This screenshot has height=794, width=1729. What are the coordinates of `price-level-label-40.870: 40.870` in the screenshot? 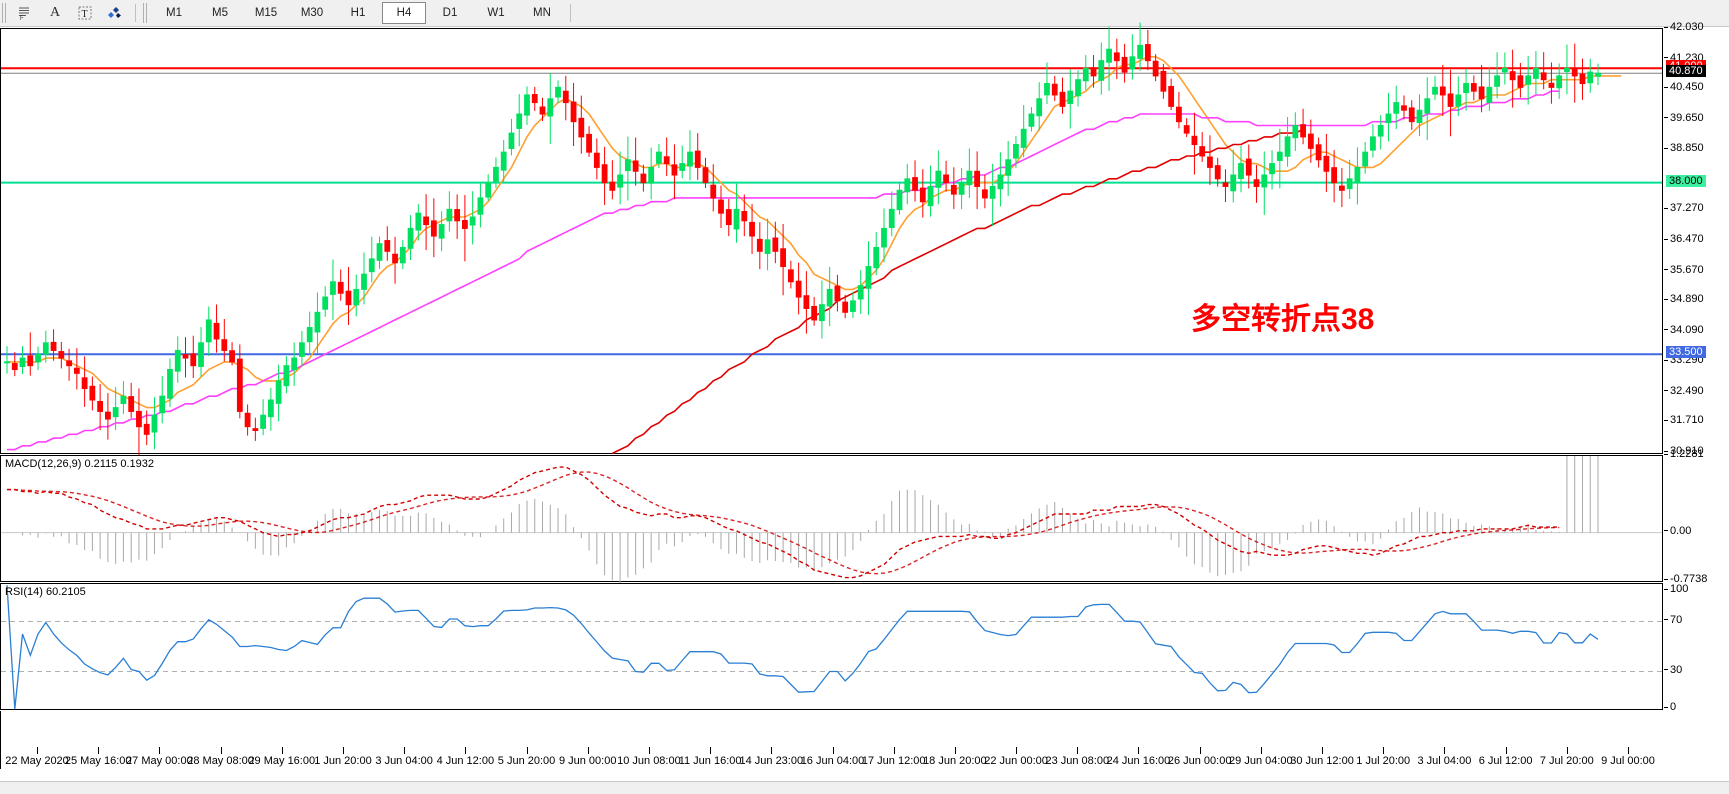 It's located at (1686, 71).